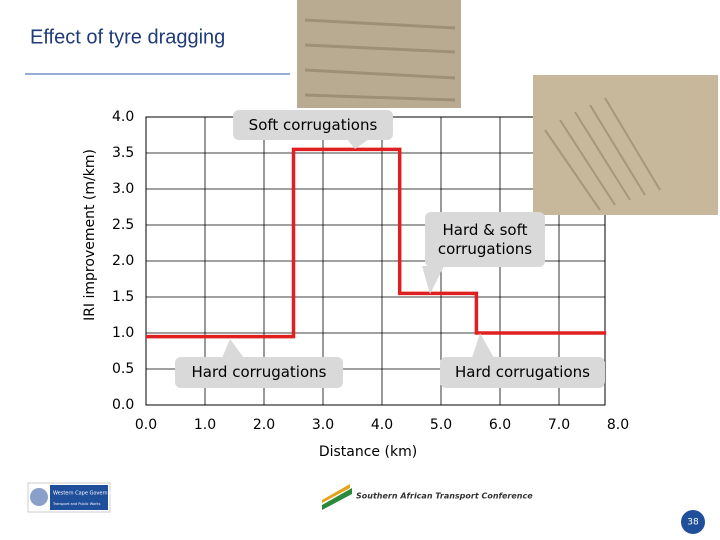 This screenshot has height=540, width=720. What do you see at coordinates (79, 497) in the screenshot?
I see `logo-left-bg` at bounding box center [79, 497].